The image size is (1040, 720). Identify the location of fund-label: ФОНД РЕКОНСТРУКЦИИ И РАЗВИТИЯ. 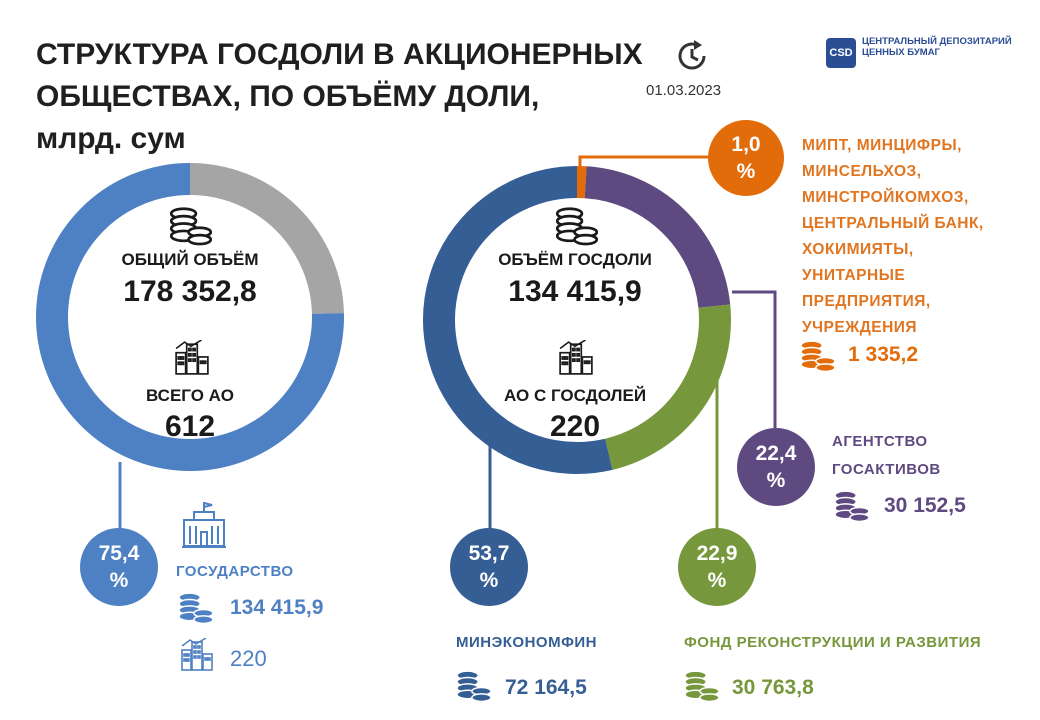
(833, 642).